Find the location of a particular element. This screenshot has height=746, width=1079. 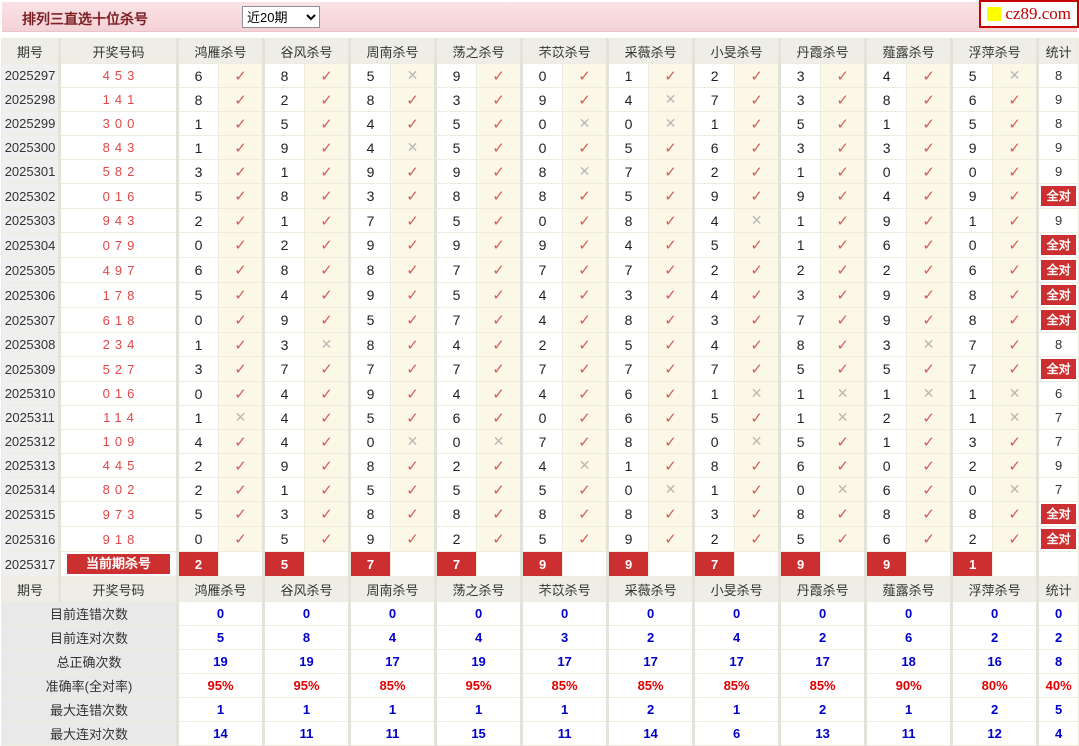

stat-value-cell: 17 is located at coordinates (736, 661).